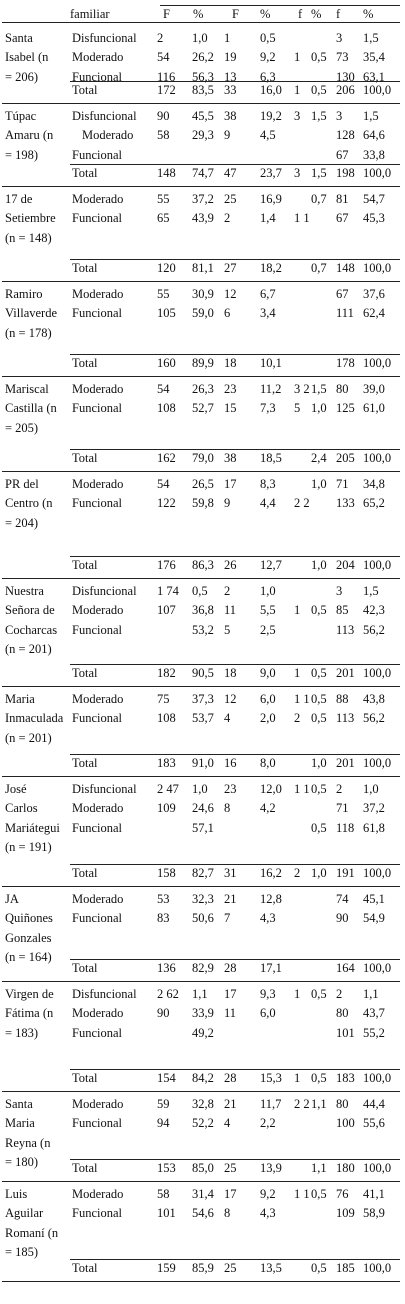 The image size is (405, 1304). I want to click on cell-pct3: 1,5, so click(319, 116).